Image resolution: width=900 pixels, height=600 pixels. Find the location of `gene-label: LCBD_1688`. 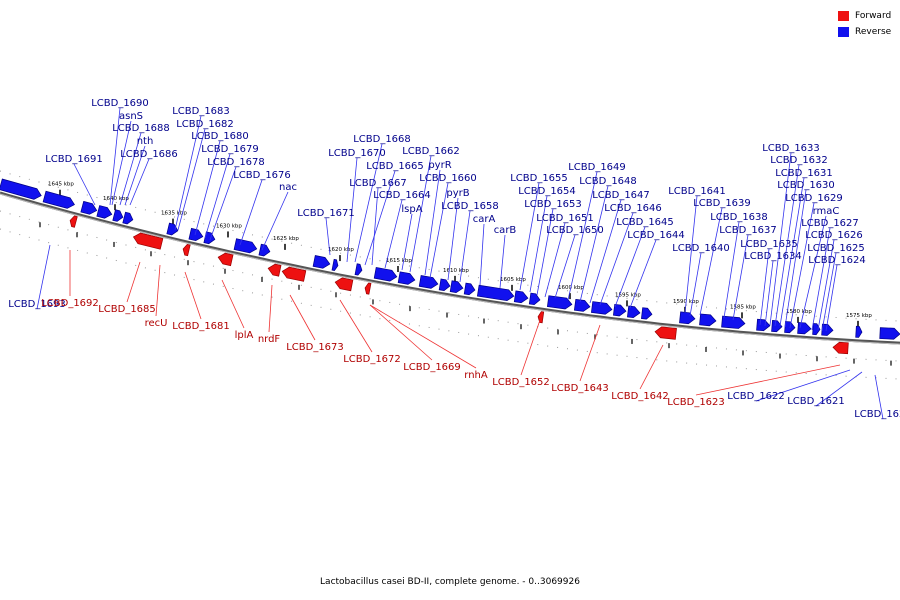

gene-label: LCBD_1688 is located at coordinates (141, 128).